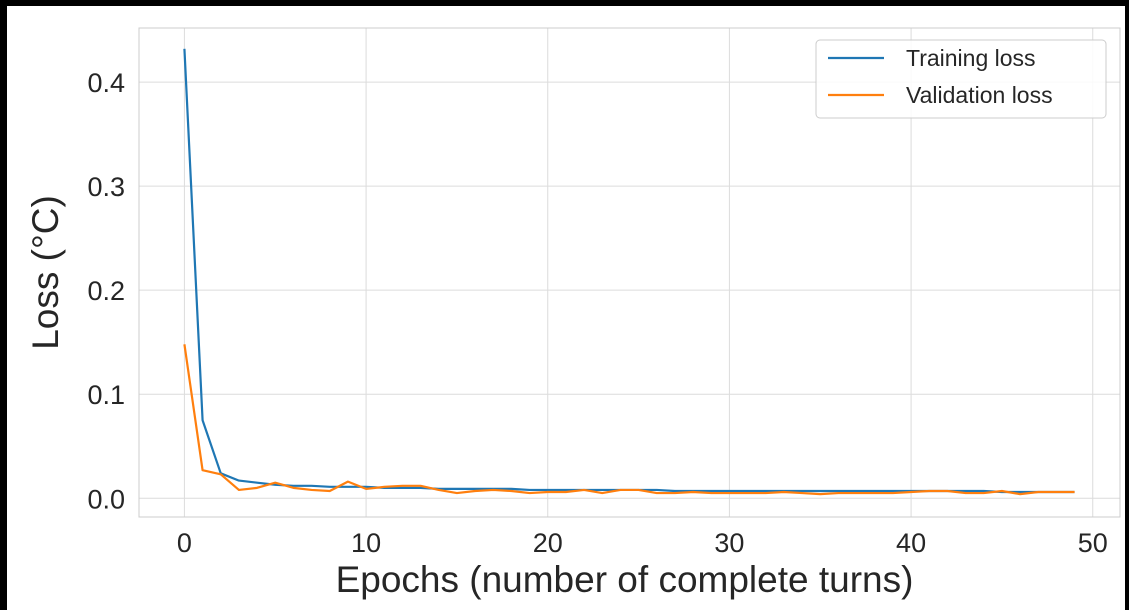 The image size is (1129, 610). What do you see at coordinates (971, 58) in the screenshot?
I see `legend-label: Training loss` at bounding box center [971, 58].